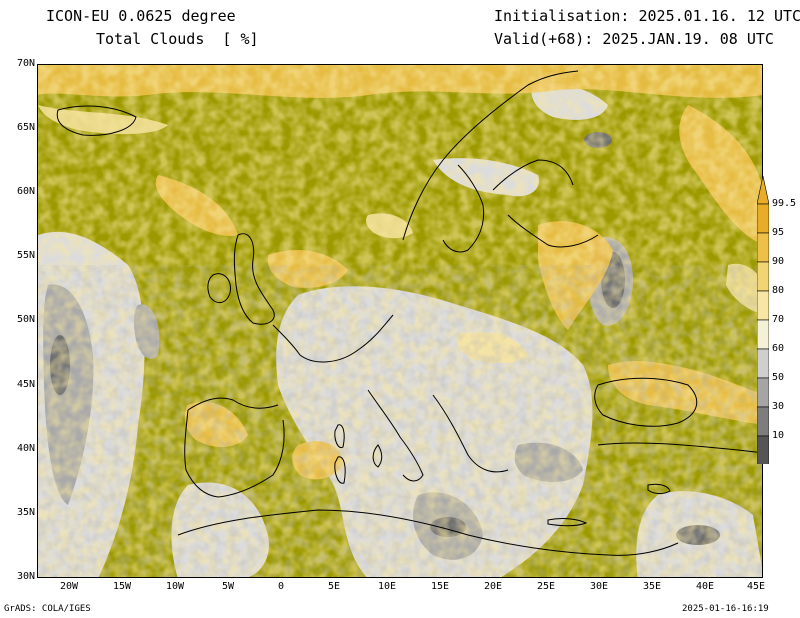 Image resolution: width=800 pixels, height=618 pixels. I want to click on lat-label-60n: 60N, so click(25, 191).